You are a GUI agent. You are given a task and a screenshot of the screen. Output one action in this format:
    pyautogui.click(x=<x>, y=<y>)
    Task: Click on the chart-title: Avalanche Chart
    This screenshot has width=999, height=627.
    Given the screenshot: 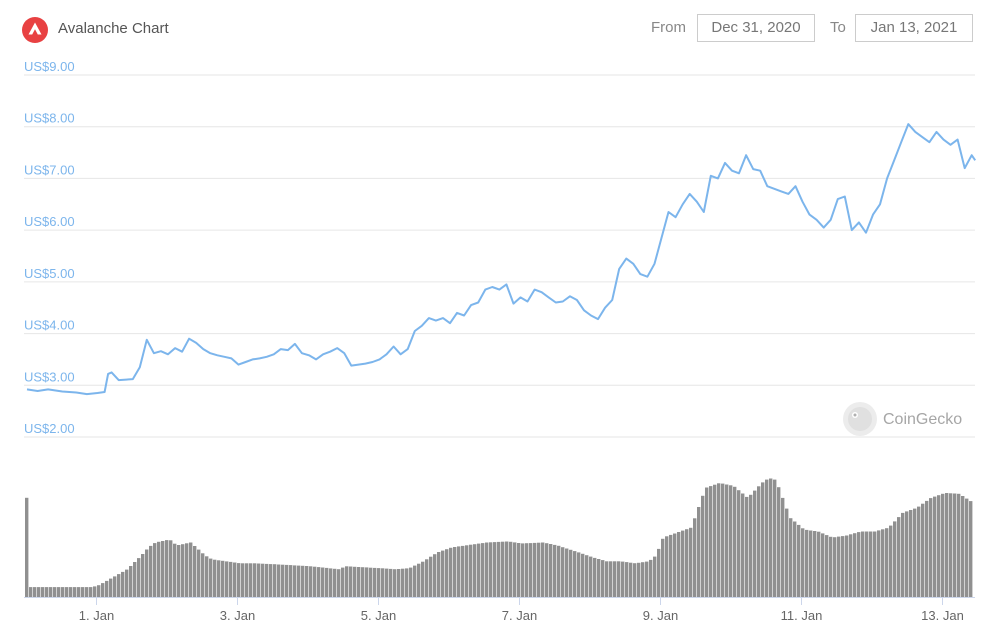 What is the action you would take?
    pyautogui.click(x=113, y=28)
    